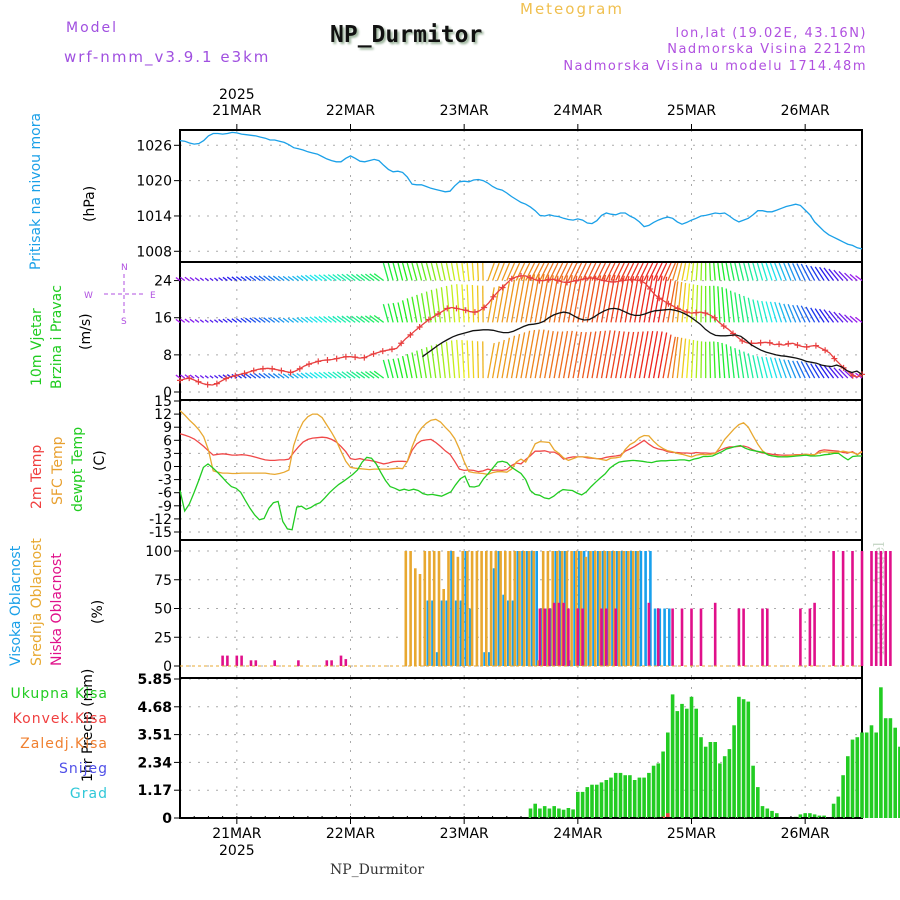 This screenshot has height=900, width=900. I want to click on cloud-niska-oblacnost, so click(556, 609).